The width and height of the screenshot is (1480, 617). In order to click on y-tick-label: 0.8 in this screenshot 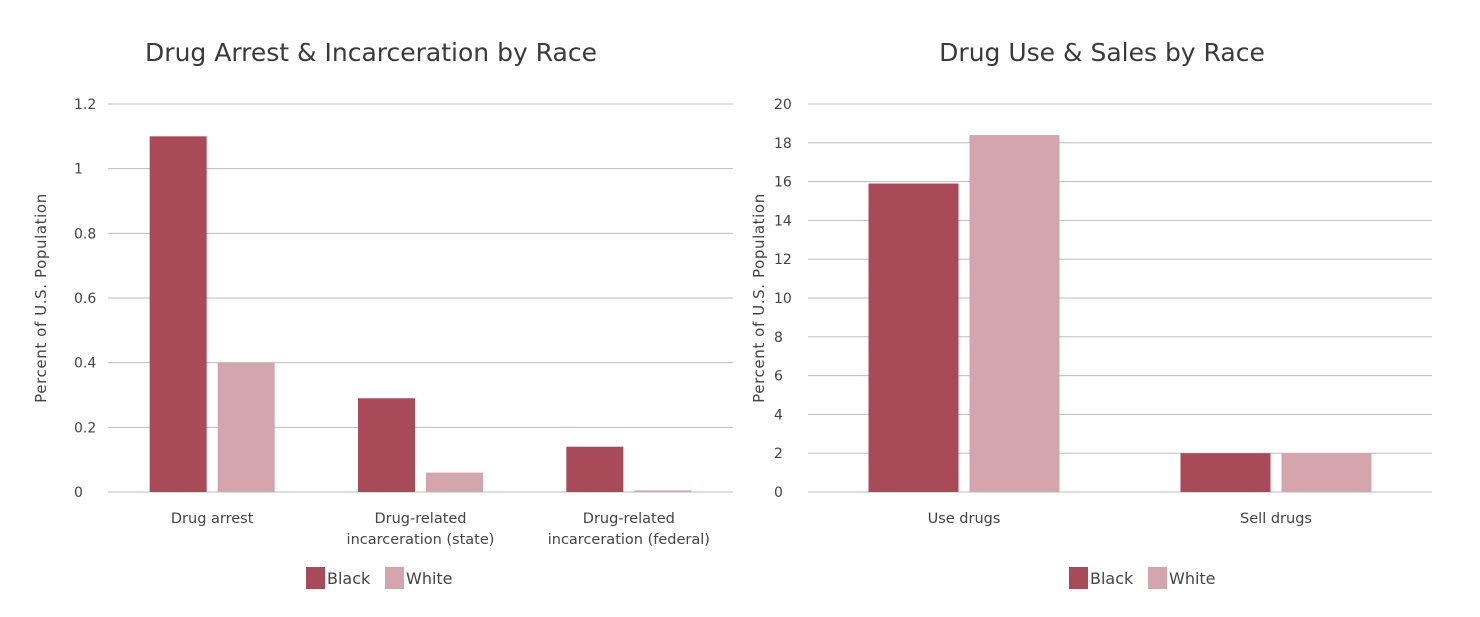, I will do `click(85, 234)`.